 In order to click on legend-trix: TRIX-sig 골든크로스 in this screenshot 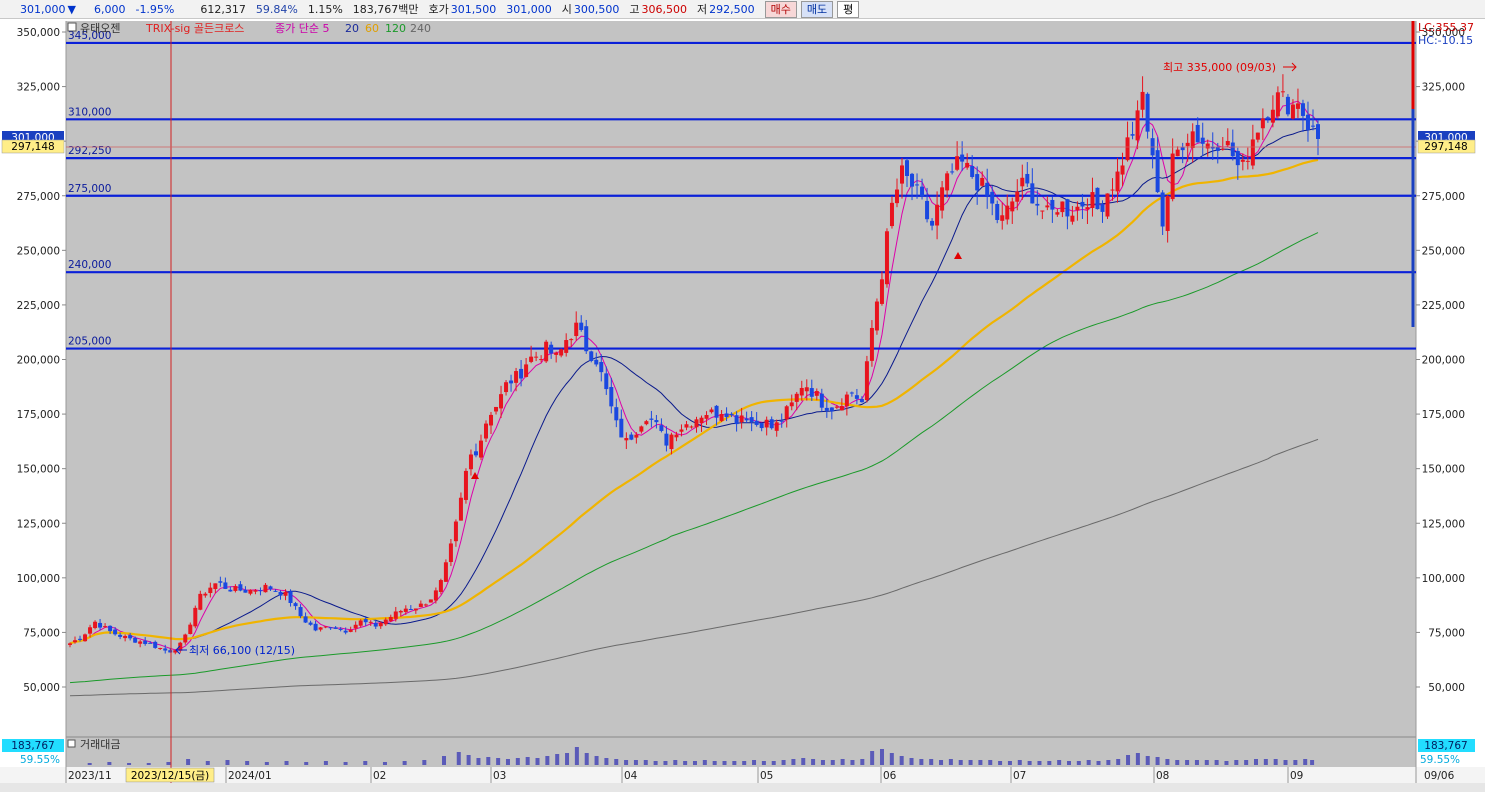, I will do `click(194, 28)`.